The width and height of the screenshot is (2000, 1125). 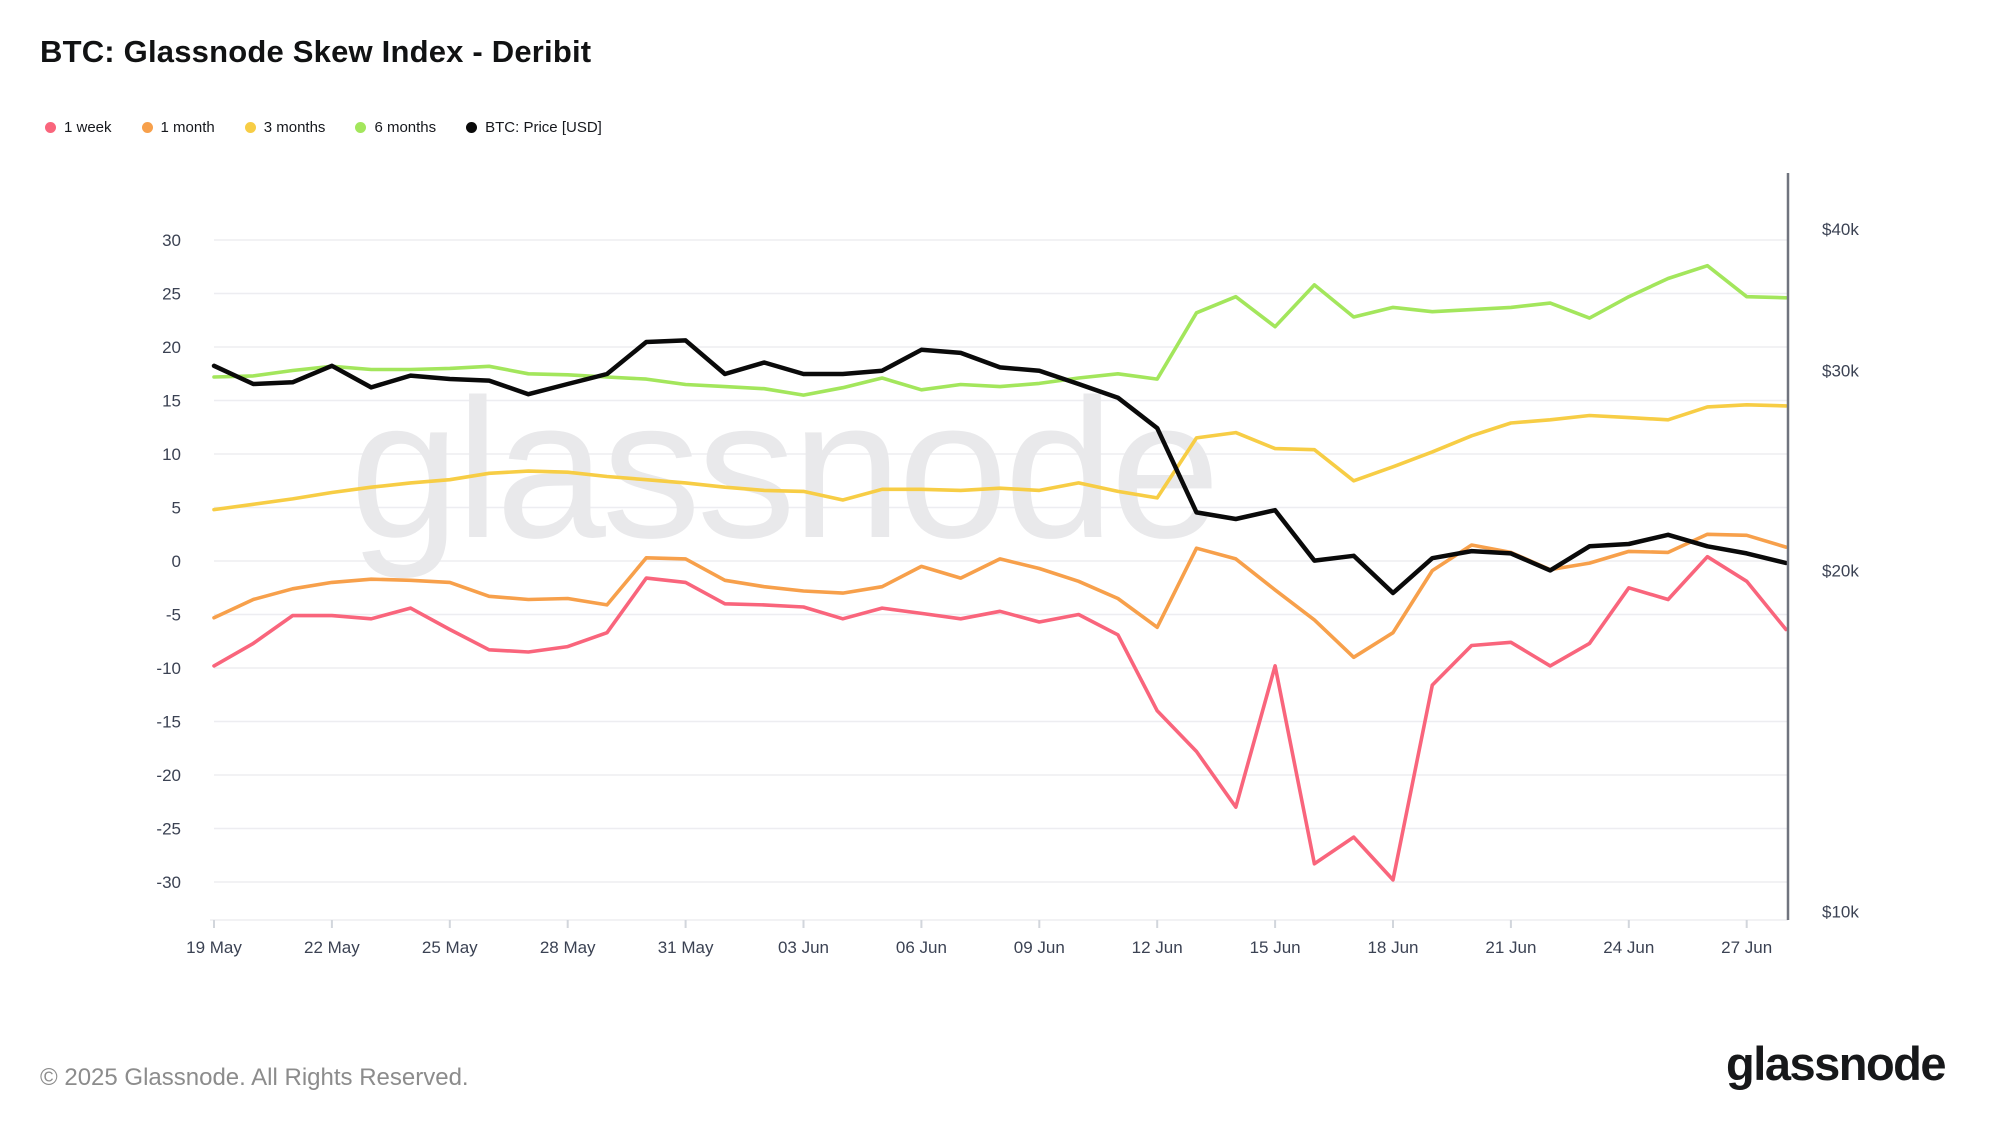 I want to click on legend-item-1-week: 1 week, so click(x=78, y=127).